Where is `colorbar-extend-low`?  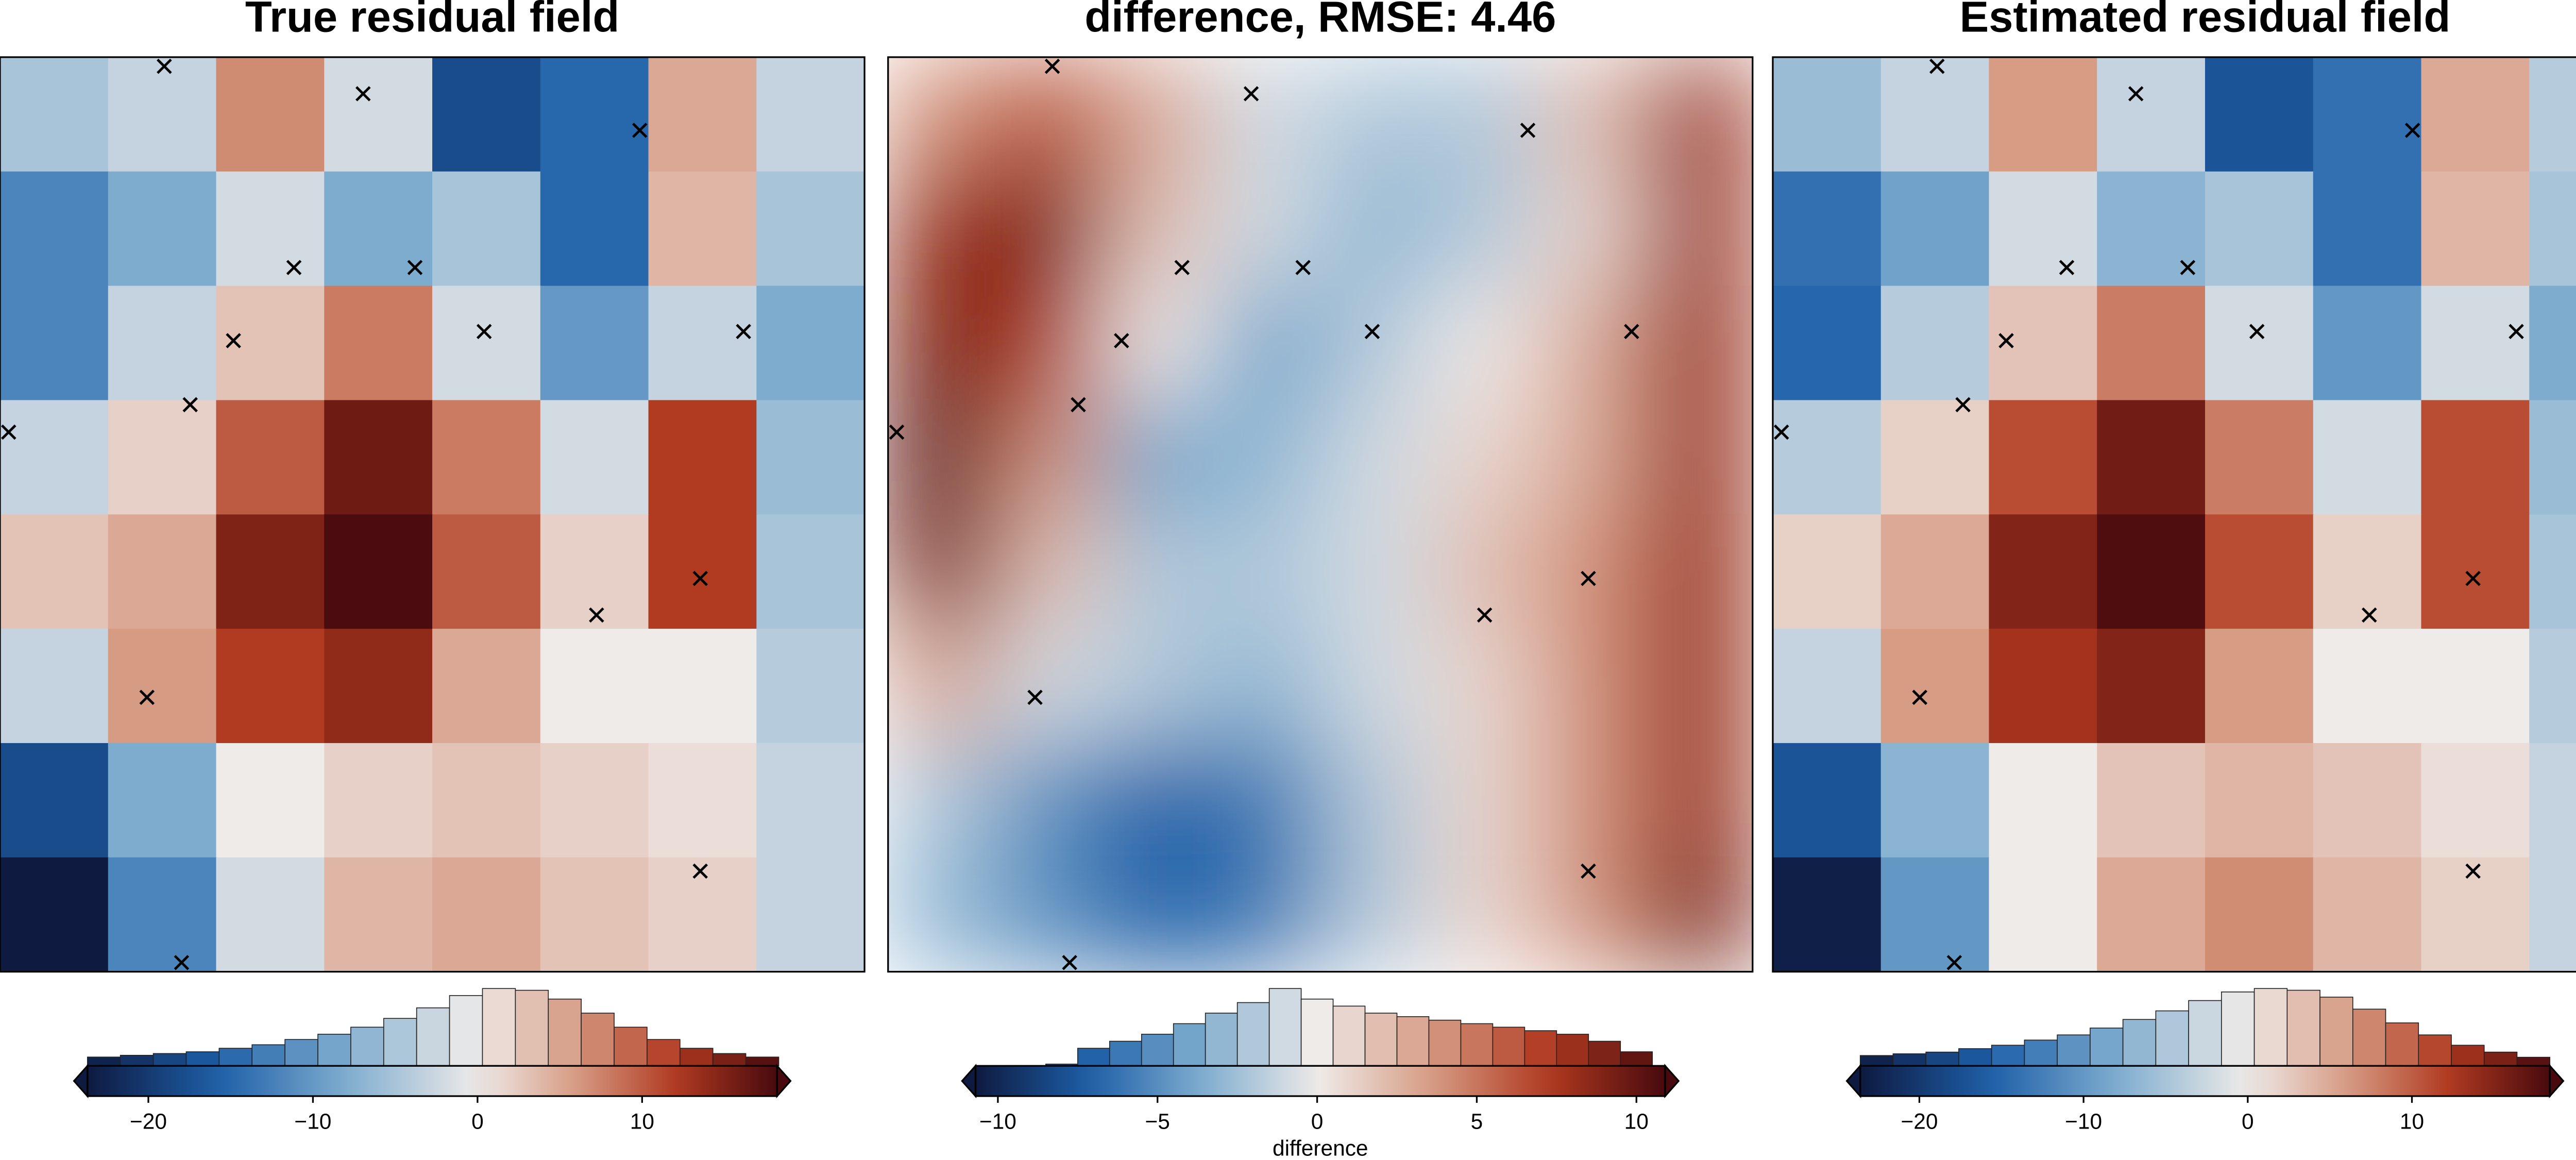 colorbar-extend-low is located at coordinates (969, 1081).